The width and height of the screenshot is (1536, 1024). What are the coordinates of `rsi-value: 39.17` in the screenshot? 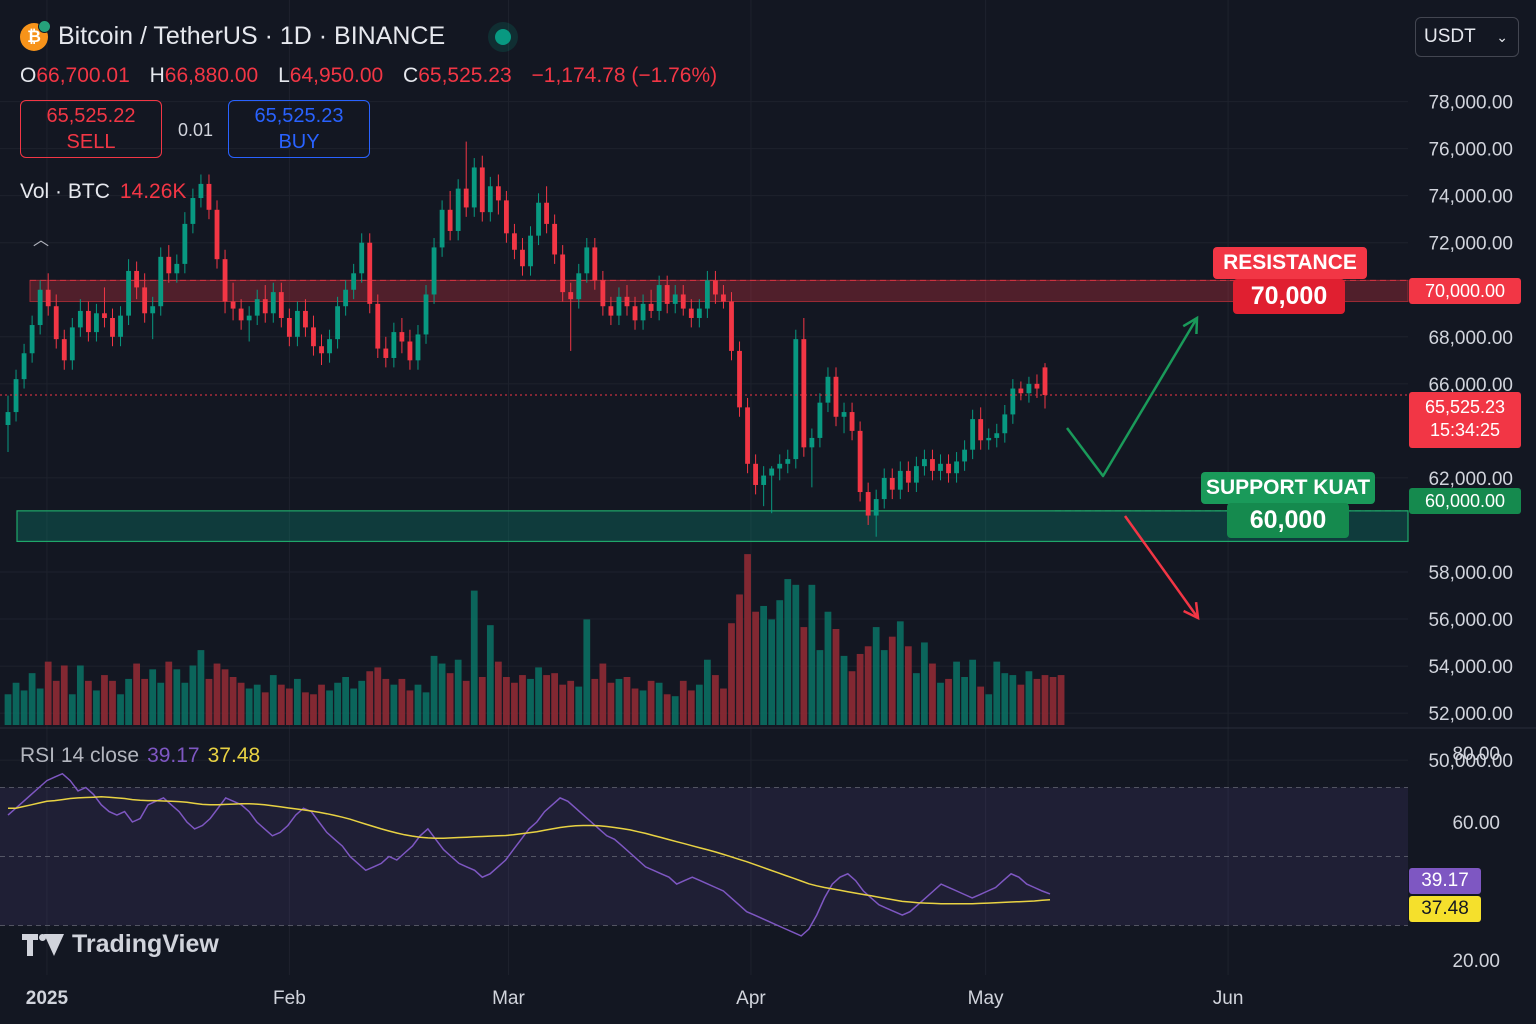 It's located at (173, 755).